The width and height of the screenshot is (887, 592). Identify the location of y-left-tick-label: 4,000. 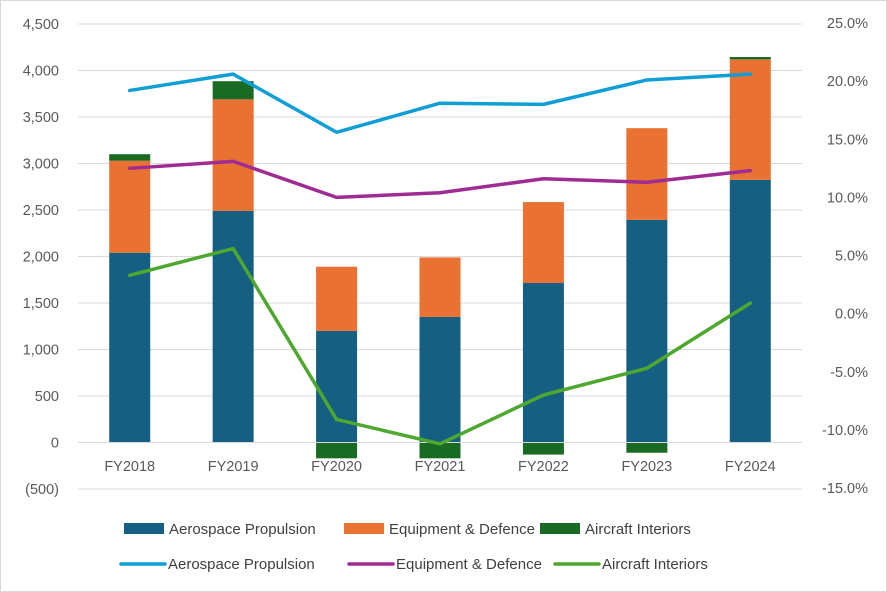
(41, 72).